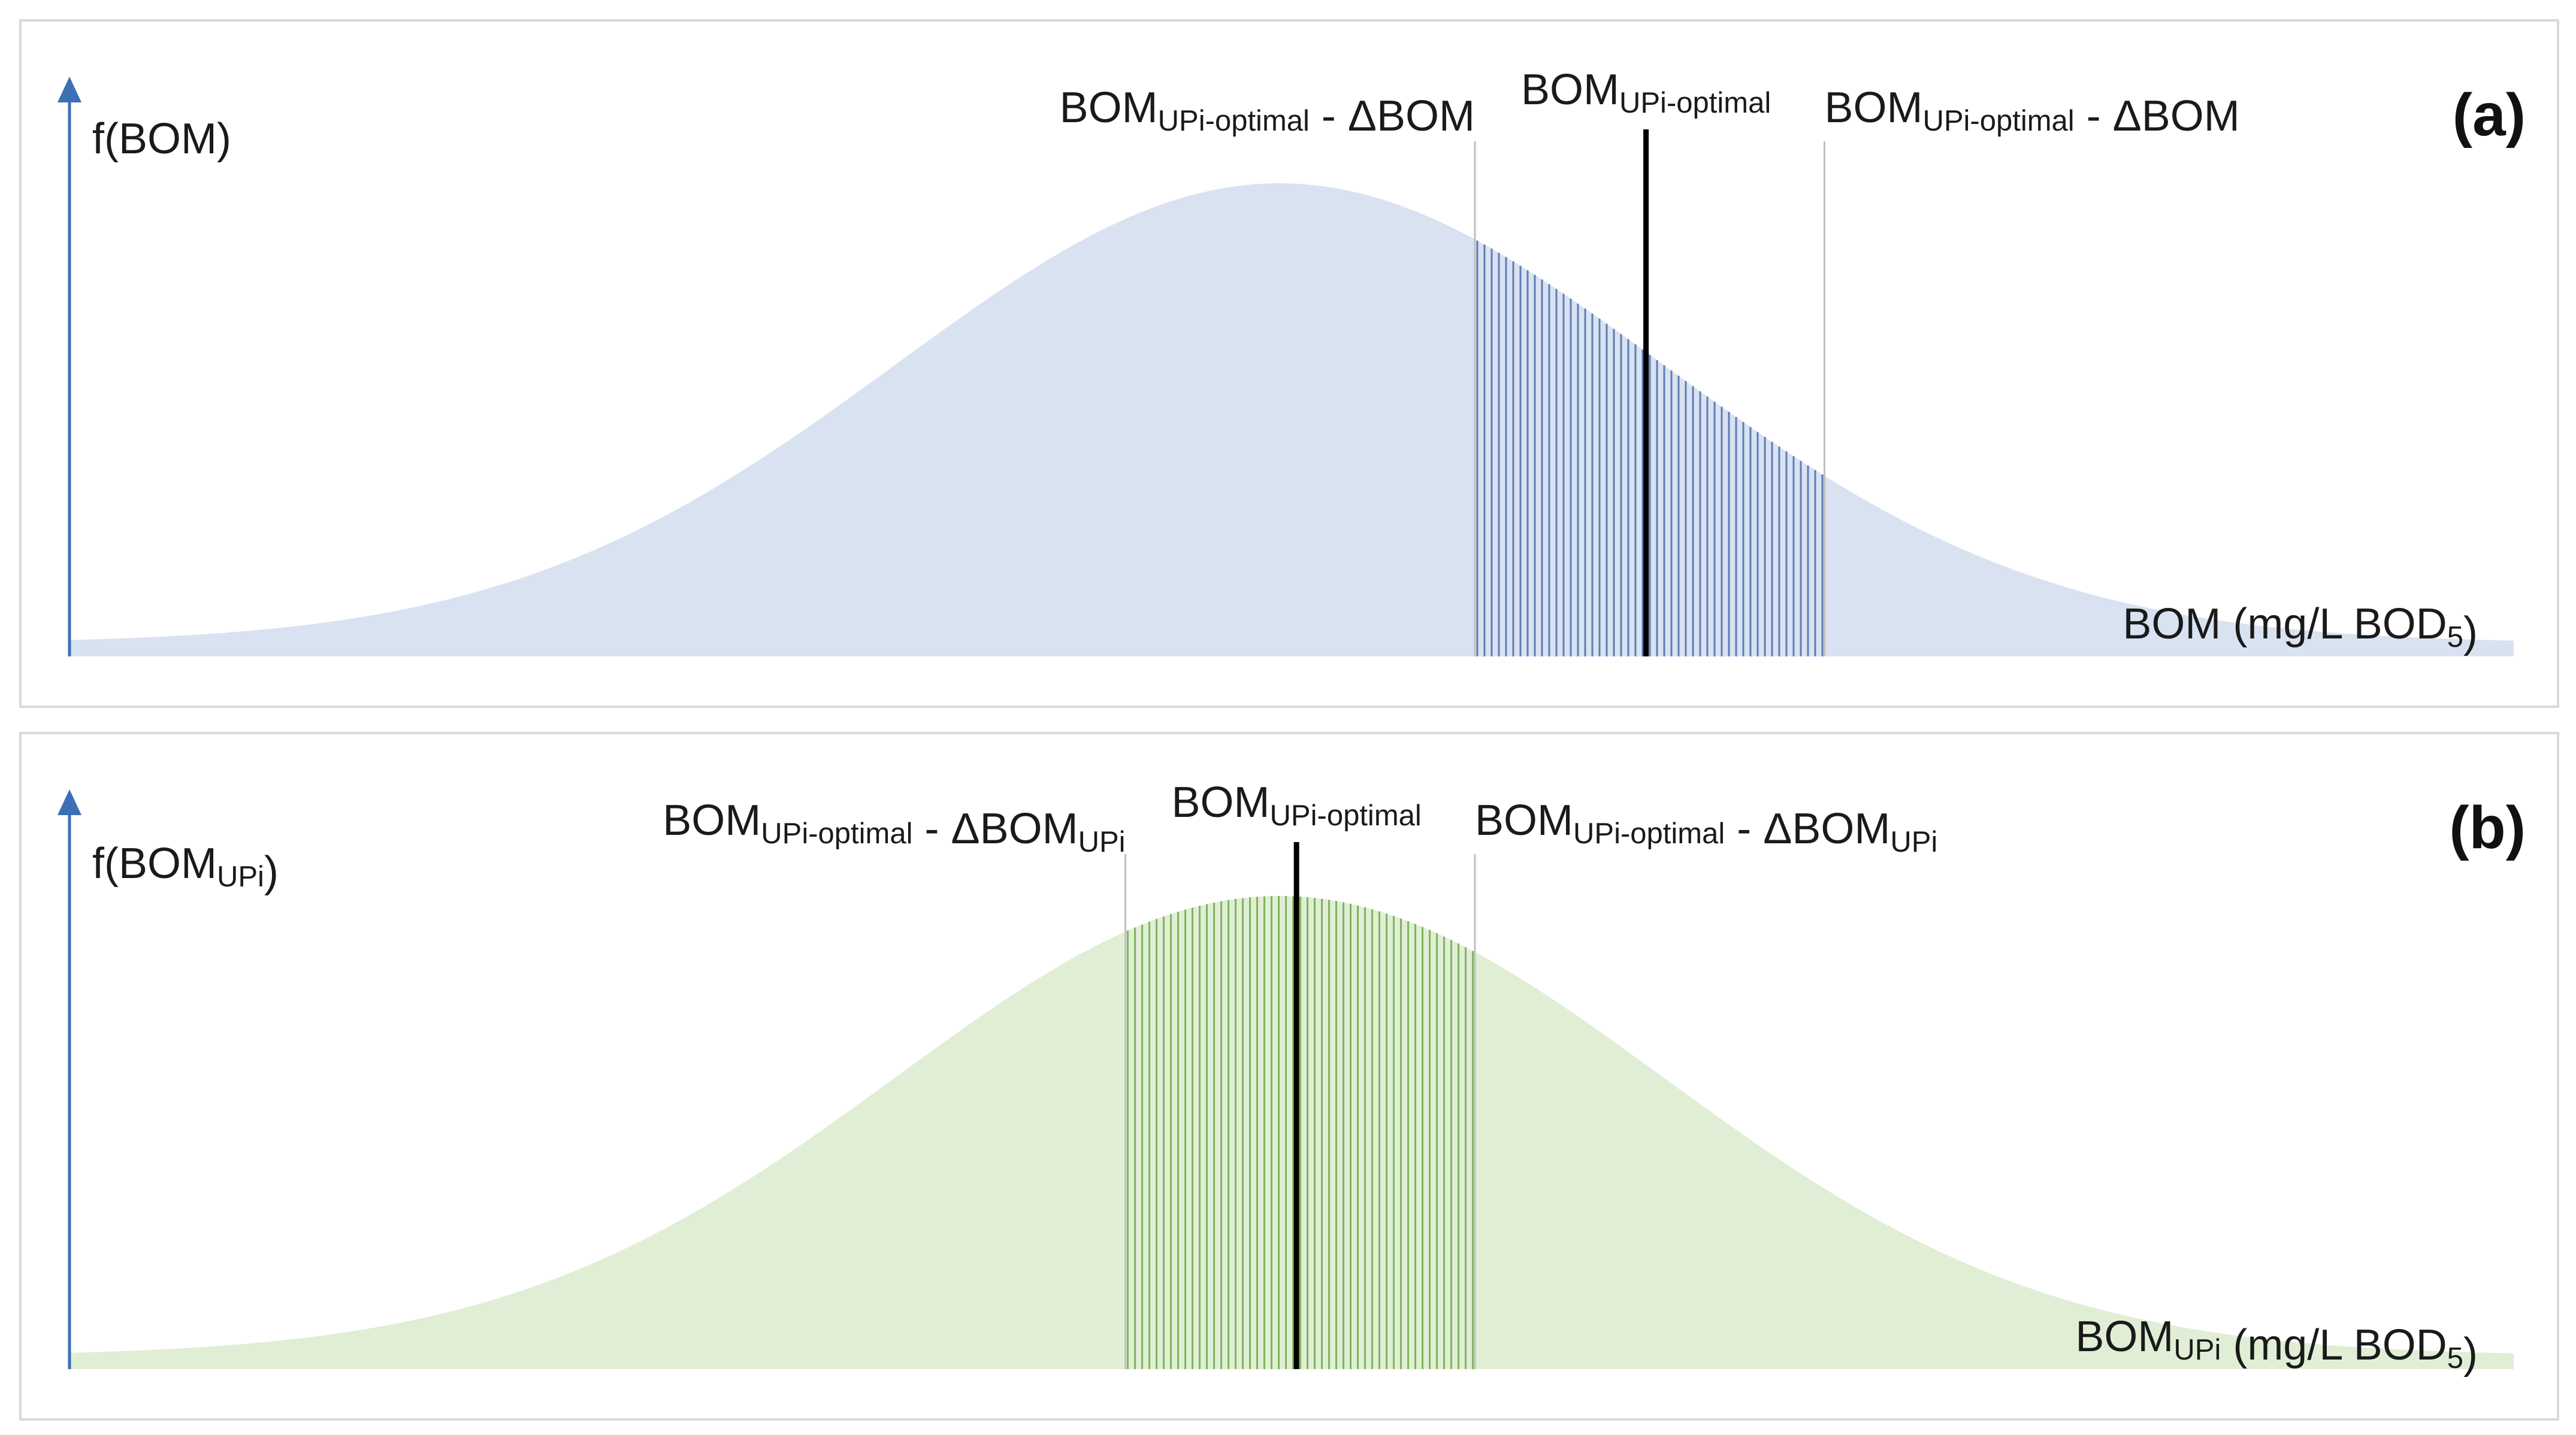  I want to click on lower-bound-label: BOMUPi-optimal - ΔBOM, so click(1267, 112).